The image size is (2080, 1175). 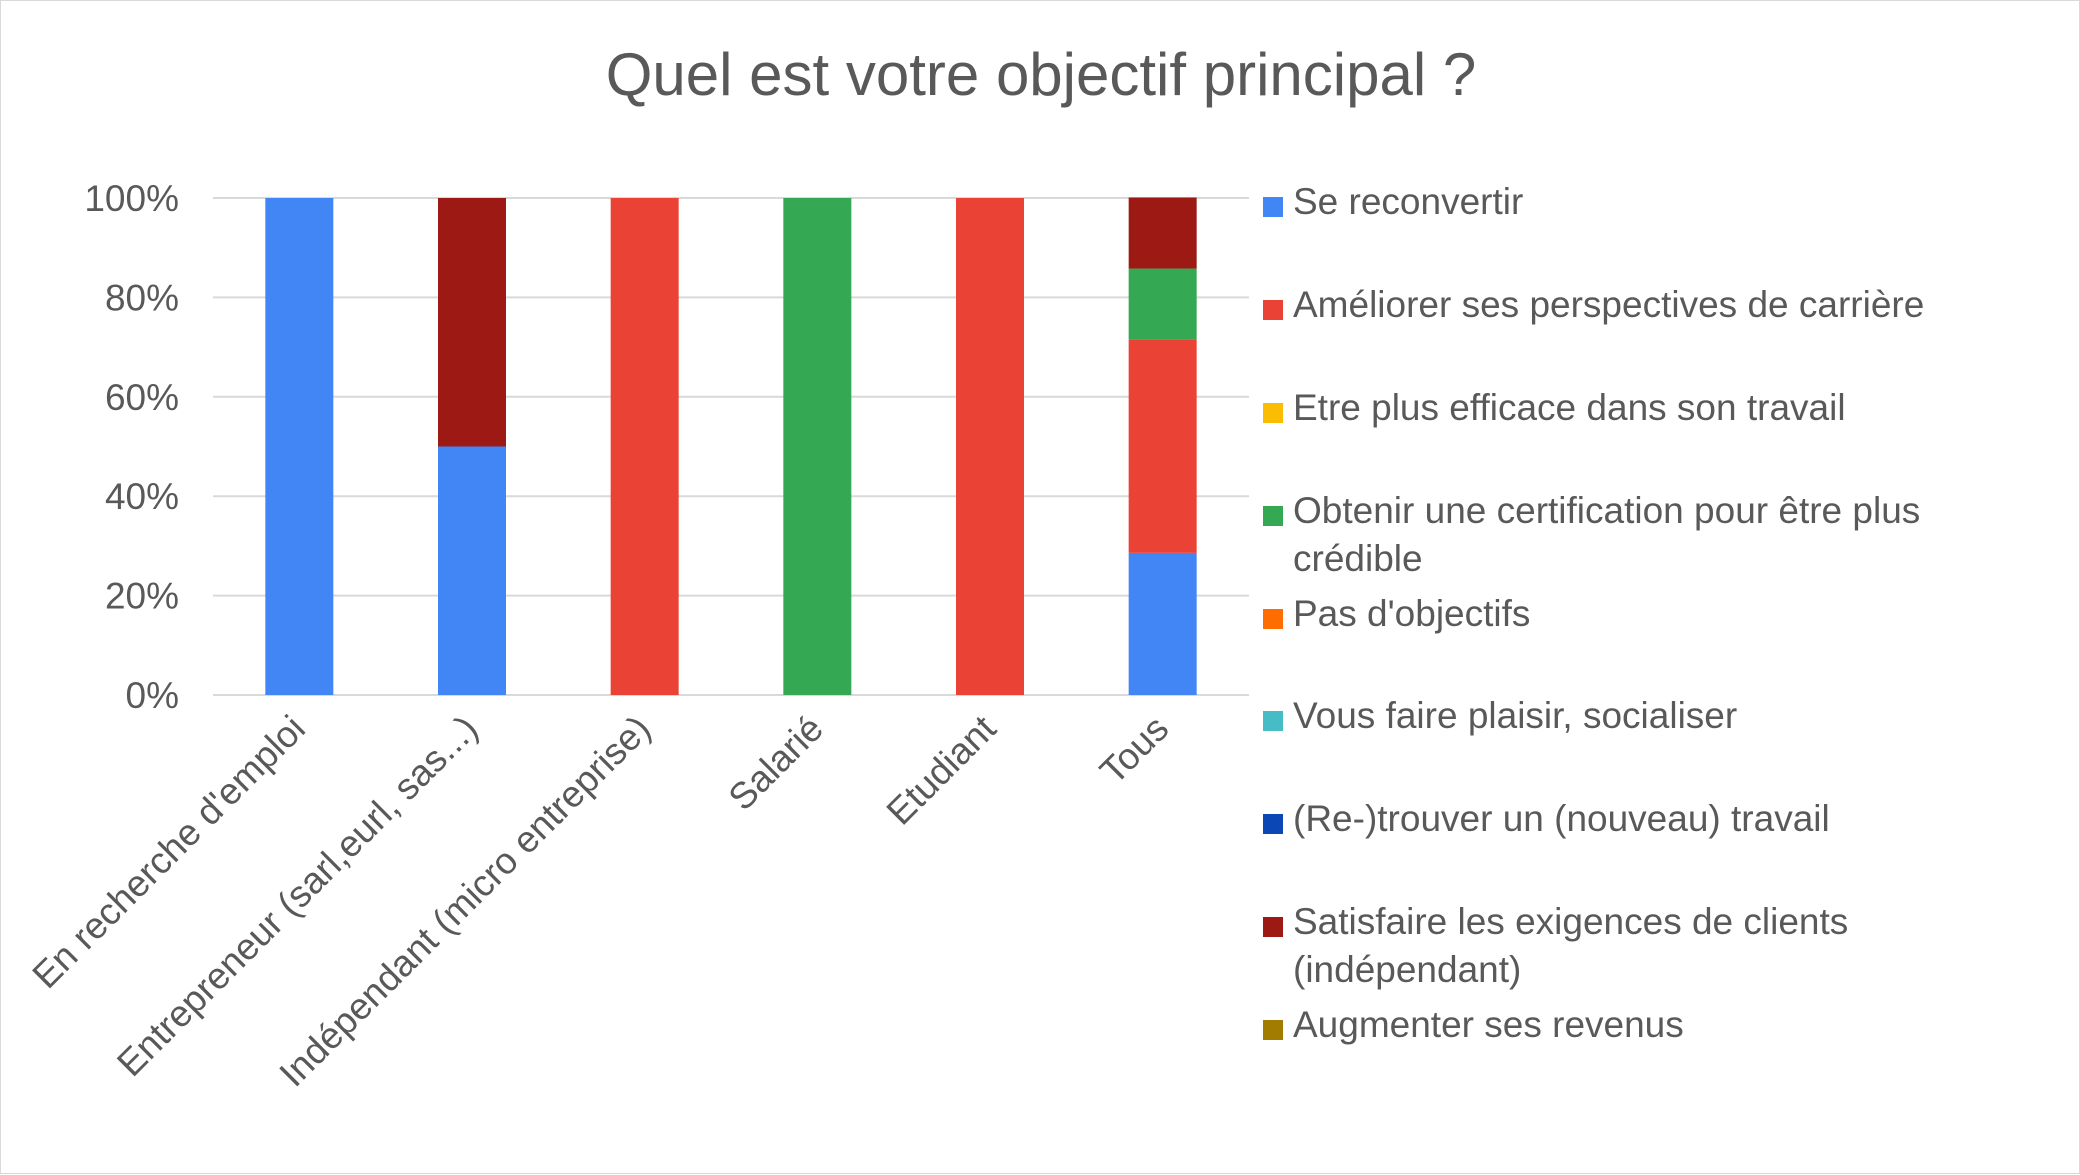 What do you see at coordinates (1608, 304) in the screenshot?
I see `legend-label: Améliorer ses perspectives de carrière` at bounding box center [1608, 304].